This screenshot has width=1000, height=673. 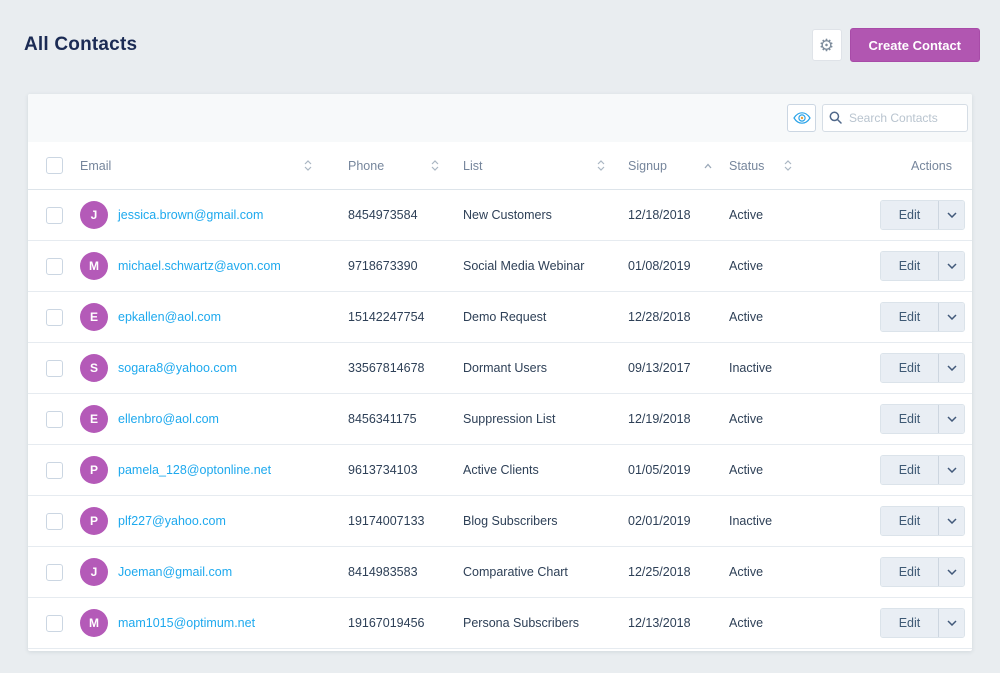 I want to click on phone-cell: 8454973584, so click(x=383, y=215).